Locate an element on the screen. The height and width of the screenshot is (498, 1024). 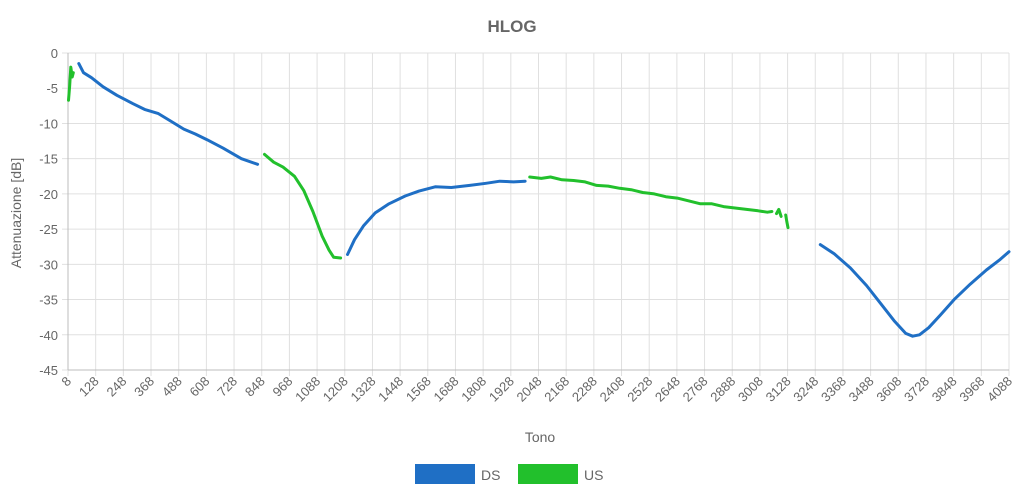
legend: DS US is located at coordinates (509, 474).